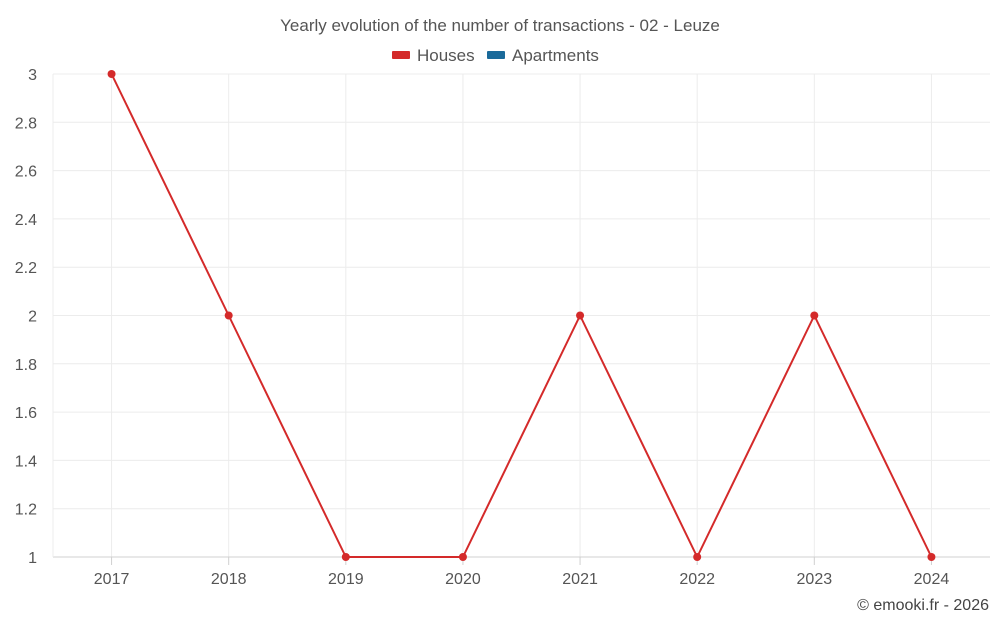 This screenshot has width=1000, height=625. I want to click on y-tick-label: 1.8, so click(26, 365).